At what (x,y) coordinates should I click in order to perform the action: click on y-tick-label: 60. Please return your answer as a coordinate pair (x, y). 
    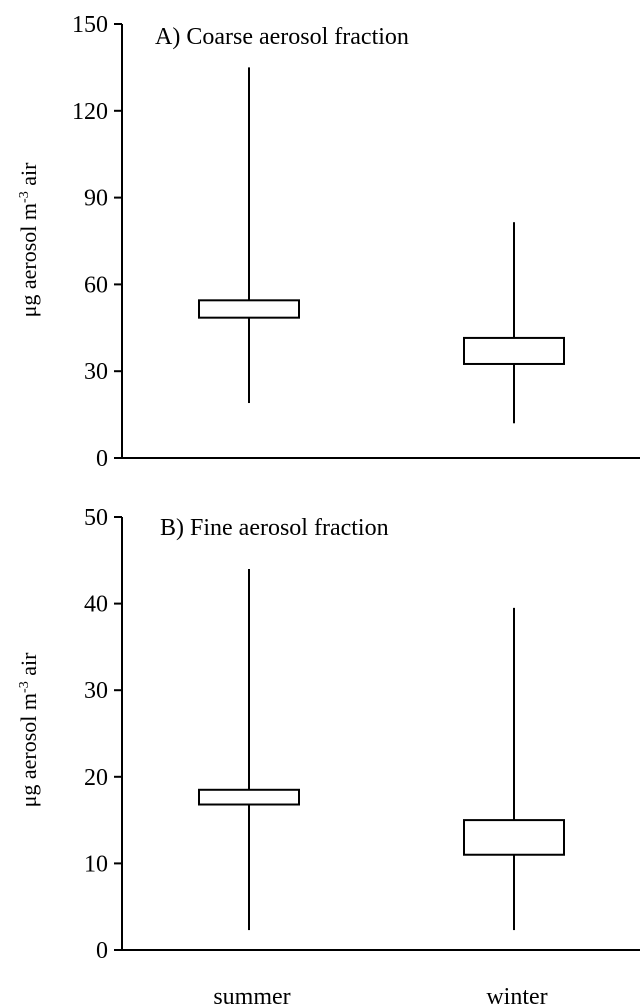
    Looking at the image, I should click on (96, 285).